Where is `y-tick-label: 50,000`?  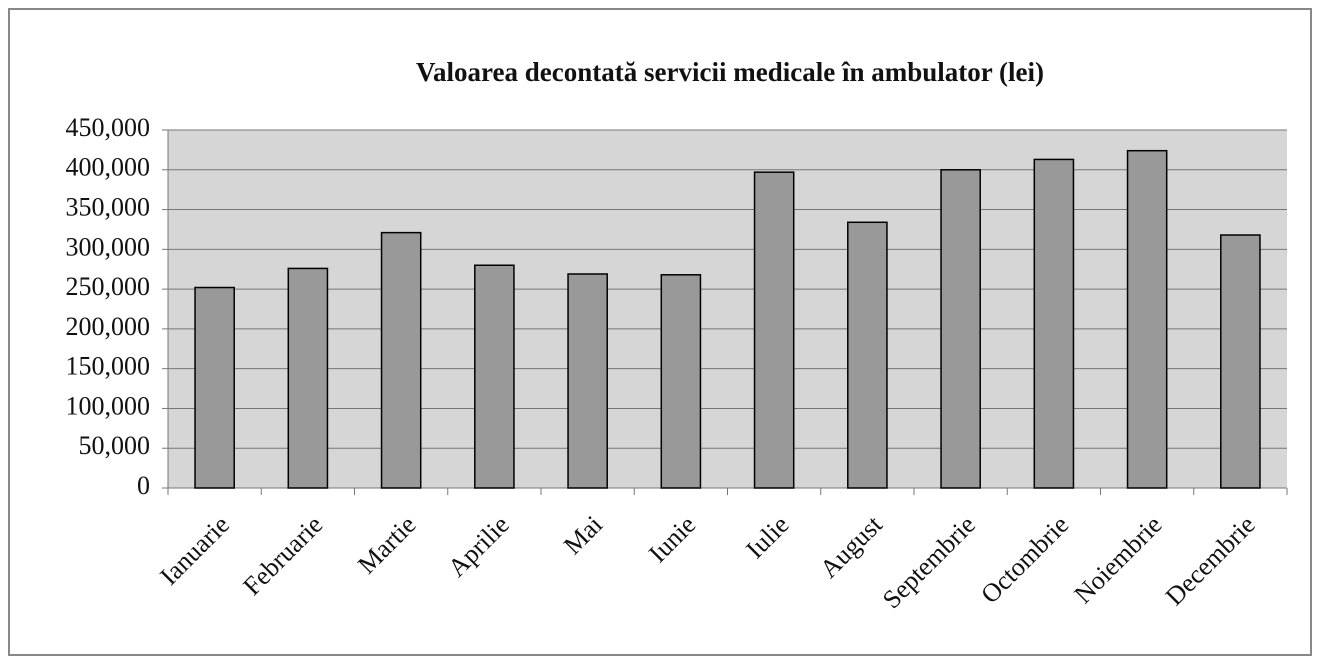 y-tick-label: 50,000 is located at coordinates (115, 445).